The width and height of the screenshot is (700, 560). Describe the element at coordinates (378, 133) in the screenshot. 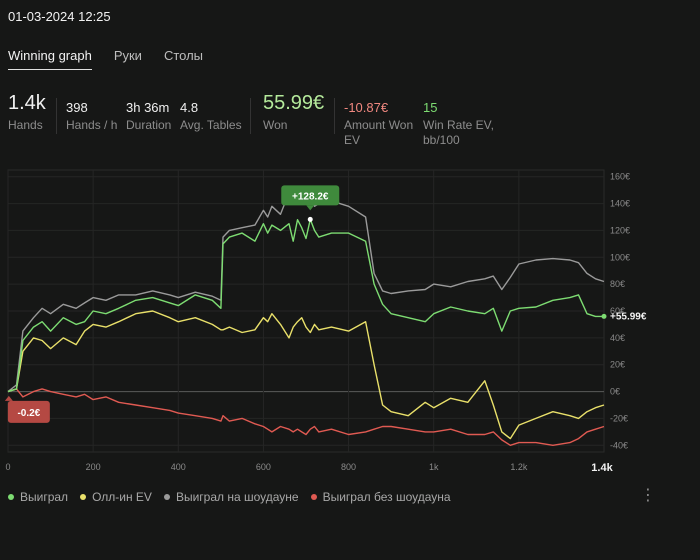

I see `stat-amount-won-ev-label: Amount Won EV` at that location.